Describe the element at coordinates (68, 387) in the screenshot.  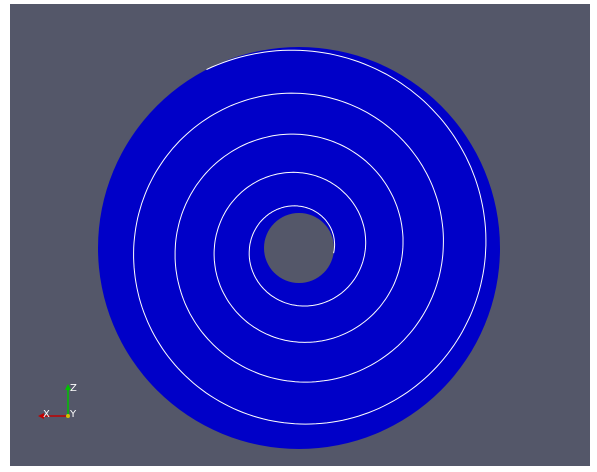
I see `z-axis-arrow` at that location.